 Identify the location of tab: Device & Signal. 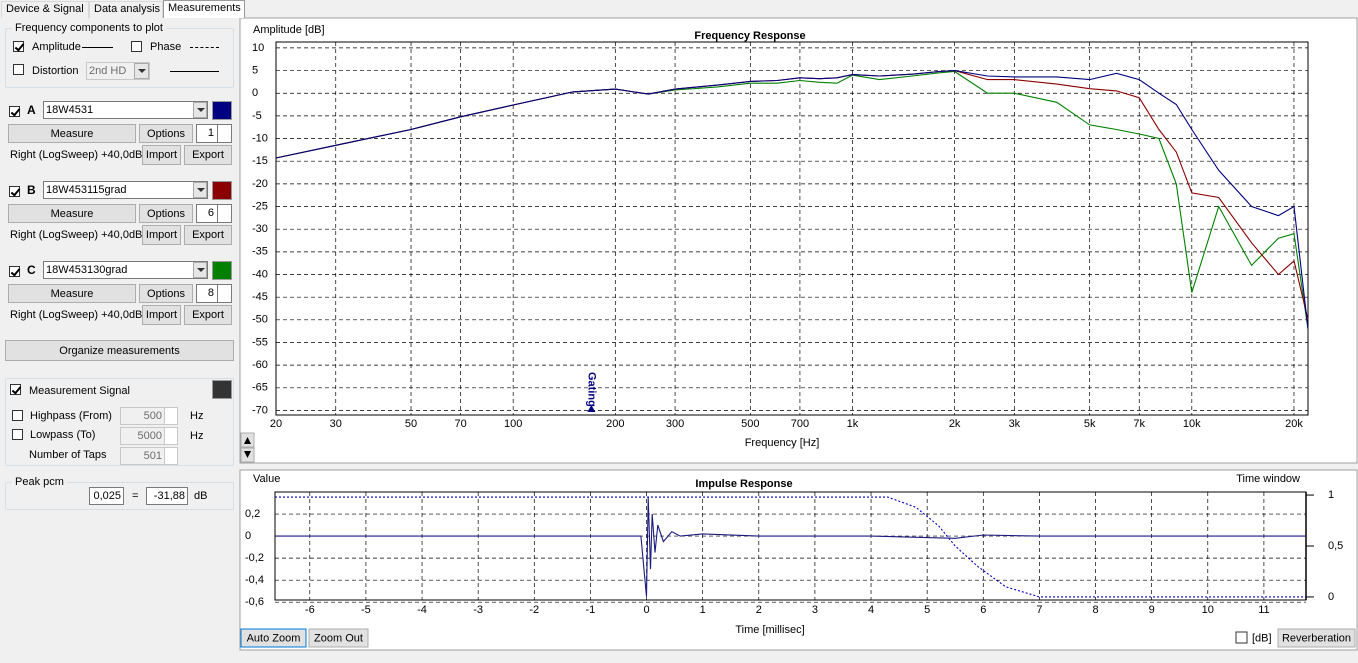
(45, 9).